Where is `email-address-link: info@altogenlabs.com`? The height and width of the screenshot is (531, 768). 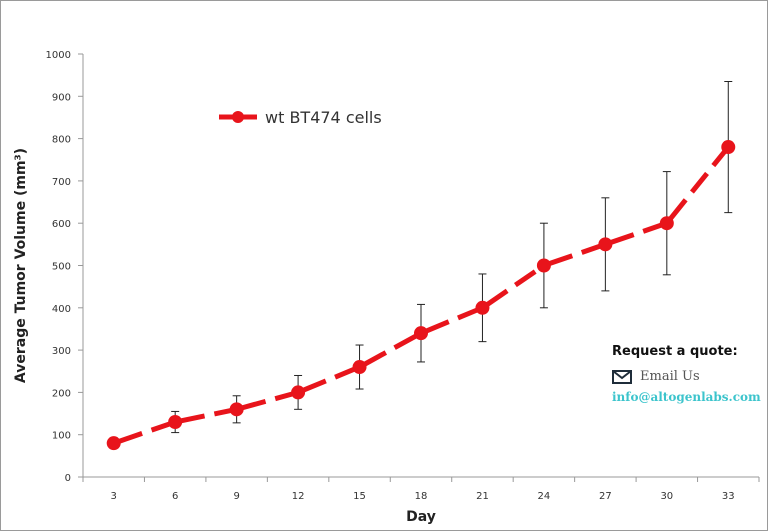 email-address-link: info@altogenlabs.com is located at coordinates (686, 397).